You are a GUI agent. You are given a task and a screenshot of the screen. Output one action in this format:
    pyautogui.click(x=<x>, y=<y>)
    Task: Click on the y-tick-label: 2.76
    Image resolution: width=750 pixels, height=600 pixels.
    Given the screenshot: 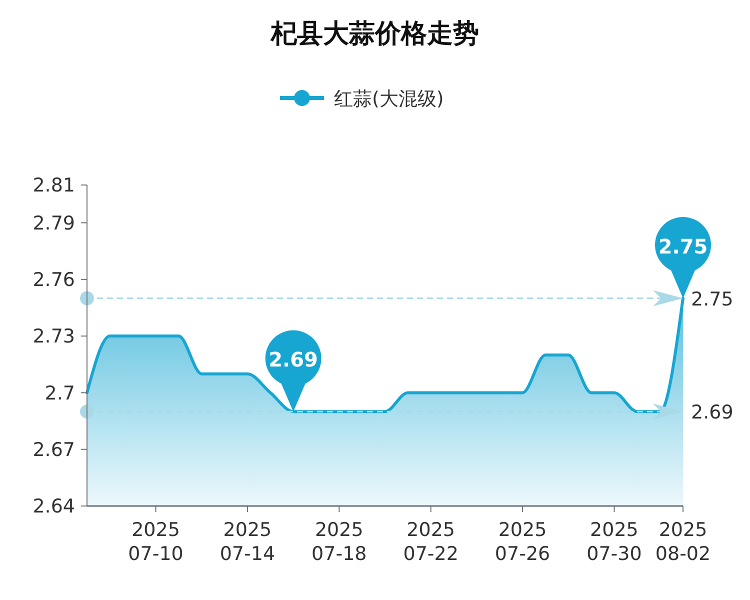 What is the action you would take?
    pyautogui.click(x=53, y=280)
    